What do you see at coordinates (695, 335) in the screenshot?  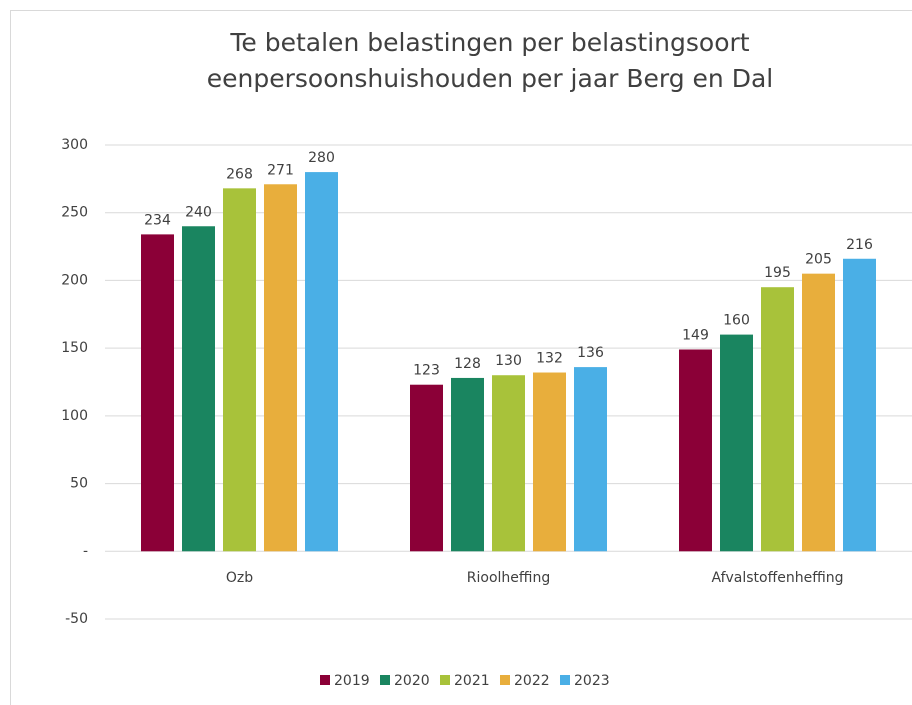 I see `data-label: 149` at bounding box center [695, 335].